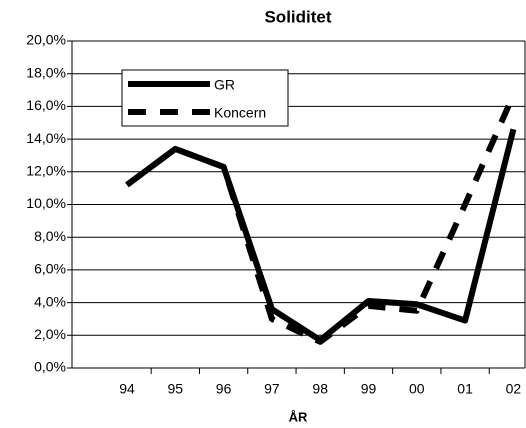 The height and width of the screenshot is (428, 526). What do you see at coordinates (297, 16) in the screenshot?
I see `chart-title: Soliditet` at bounding box center [297, 16].